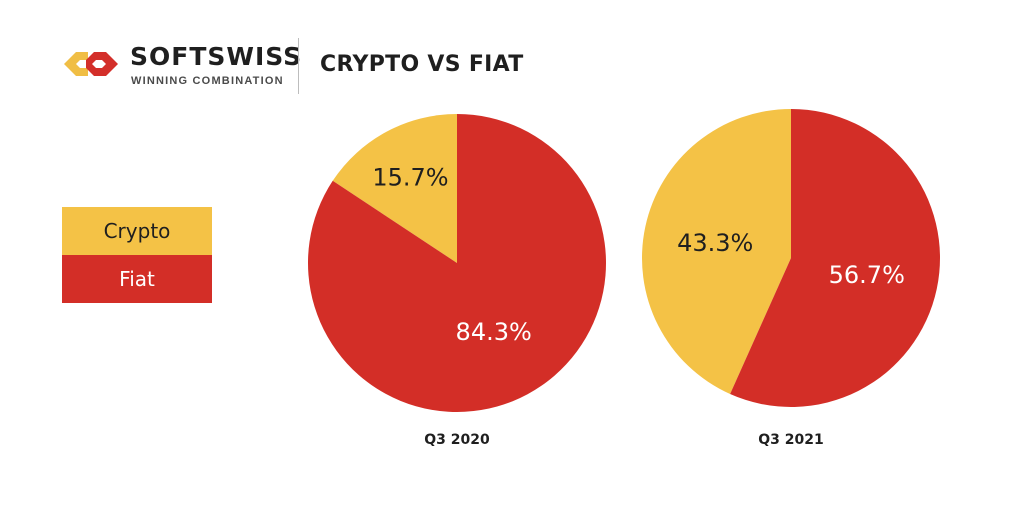 The width and height of the screenshot is (1024, 510). I want to click on pie-caption: Q3 2020, so click(457, 440).